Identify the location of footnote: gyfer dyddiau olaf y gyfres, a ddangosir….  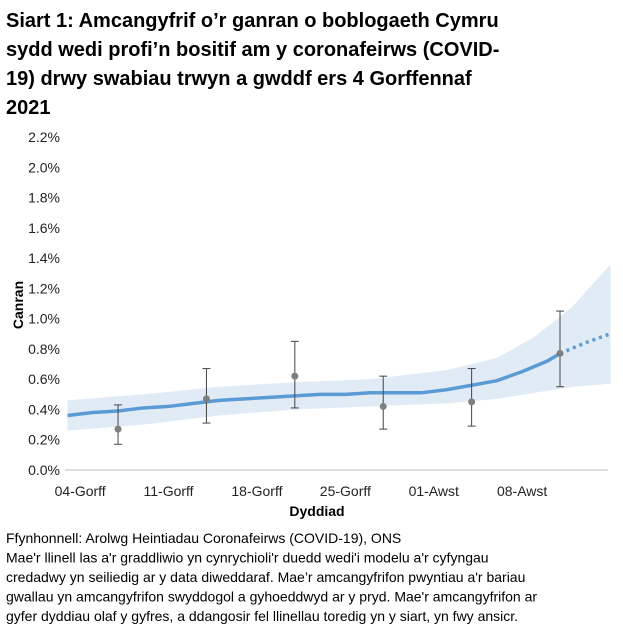
(262, 616).